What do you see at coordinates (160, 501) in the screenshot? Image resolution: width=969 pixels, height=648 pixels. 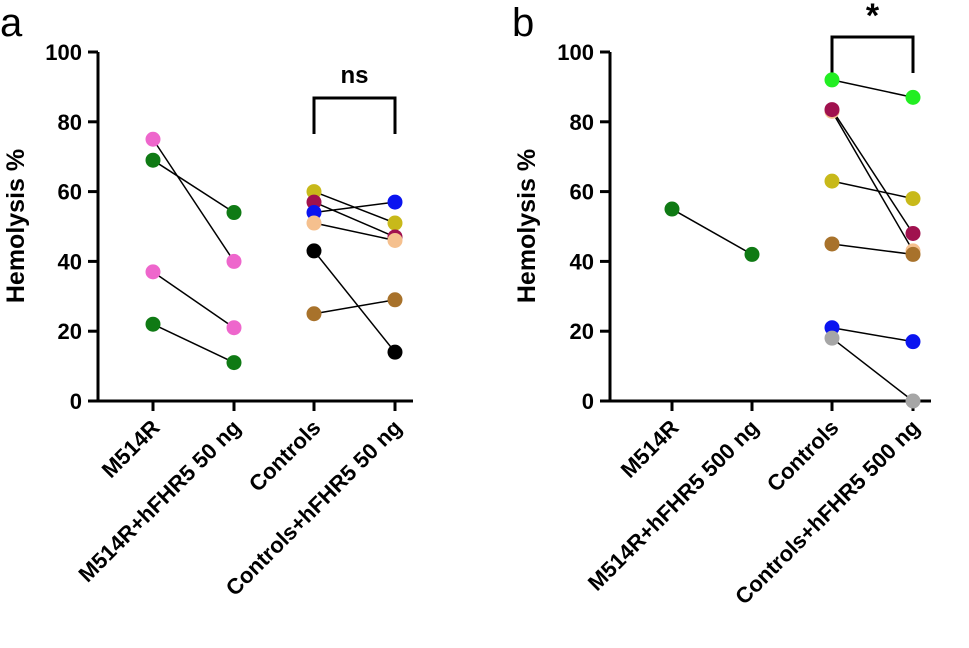 I see `panel-a-x-category-label: M514R+hFHR5 50 ng` at bounding box center [160, 501].